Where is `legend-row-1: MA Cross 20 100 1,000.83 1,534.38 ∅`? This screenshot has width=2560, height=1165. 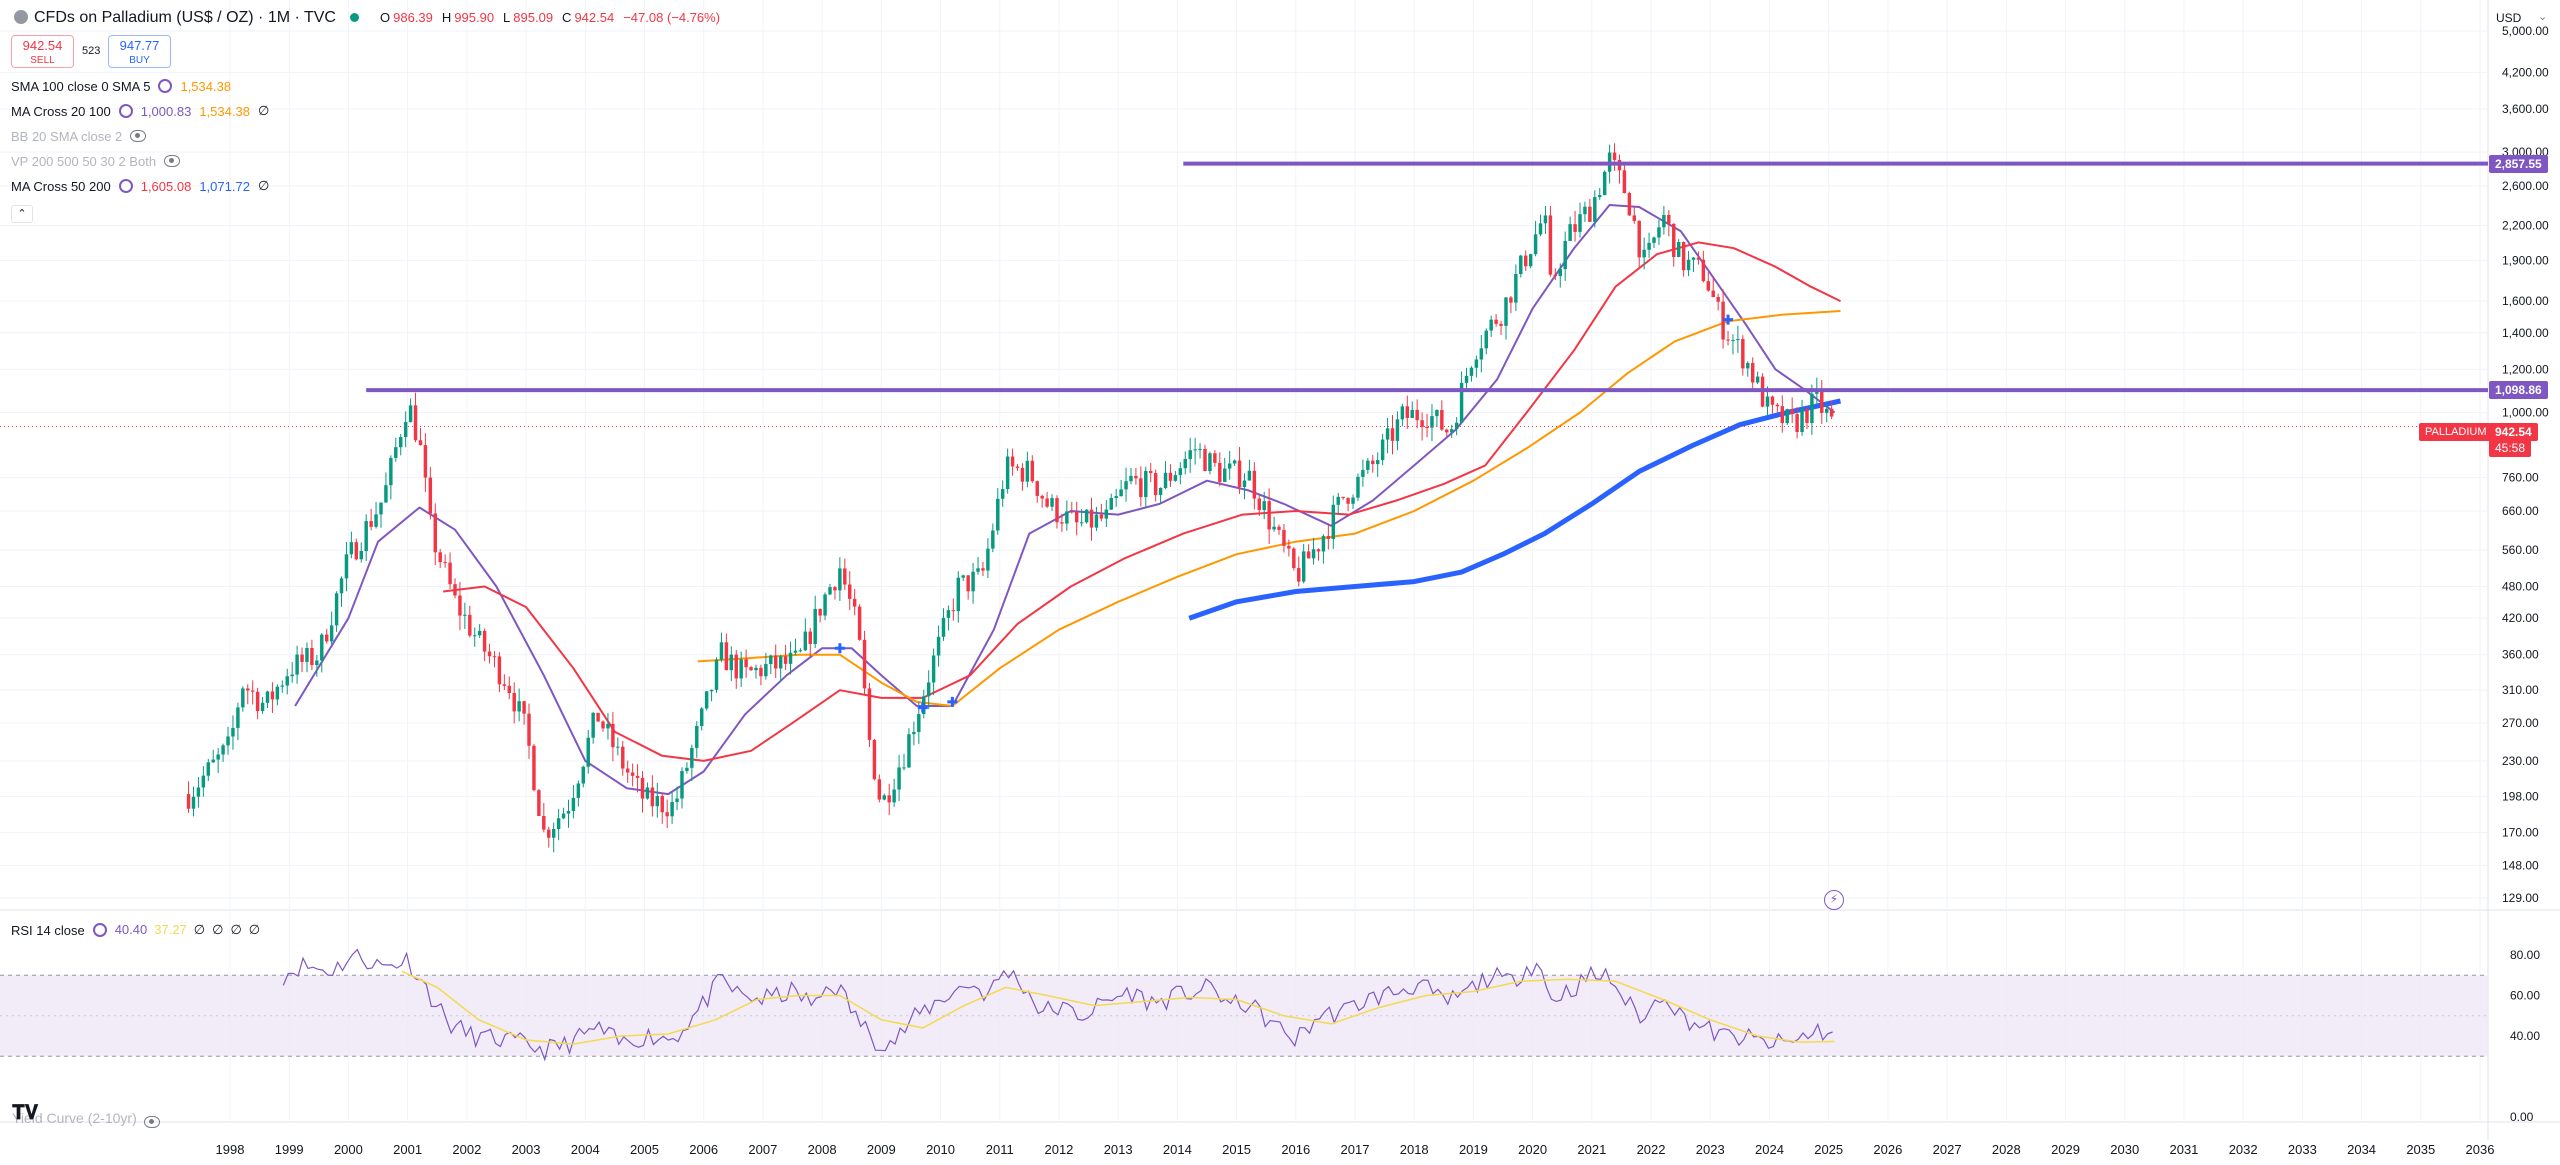 legend-row-1: MA Cross 20 100 1,000.83 1,534.38 ∅ is located at coordinates (140, 111).